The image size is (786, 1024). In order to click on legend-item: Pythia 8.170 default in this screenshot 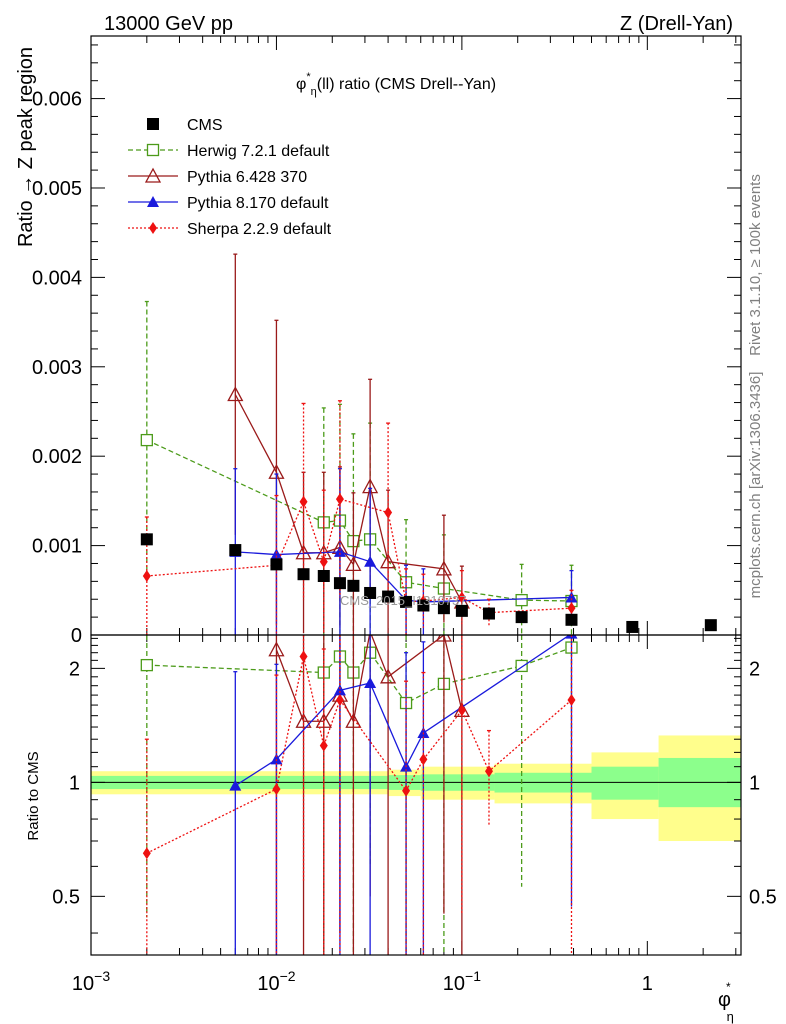, I will do `click(228, 203)`.